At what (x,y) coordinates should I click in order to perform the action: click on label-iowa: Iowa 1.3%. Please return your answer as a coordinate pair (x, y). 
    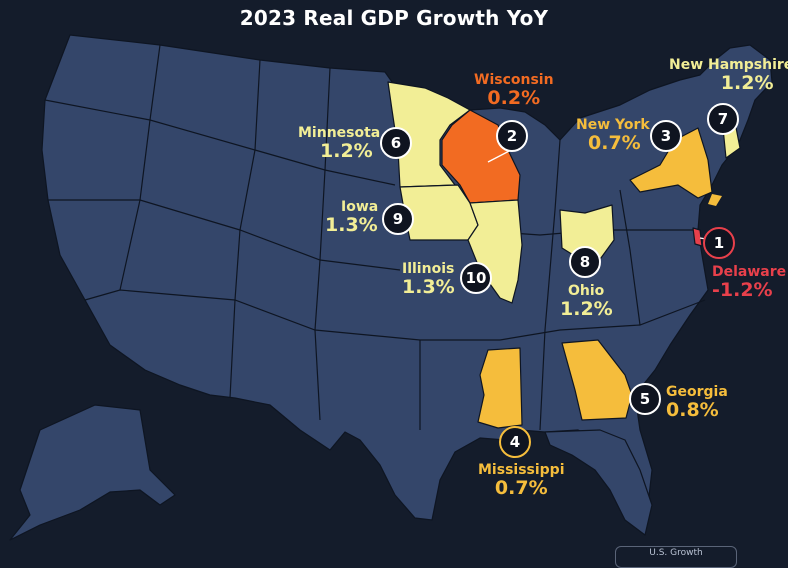
    Looking at the image, I should click on (352, 218).